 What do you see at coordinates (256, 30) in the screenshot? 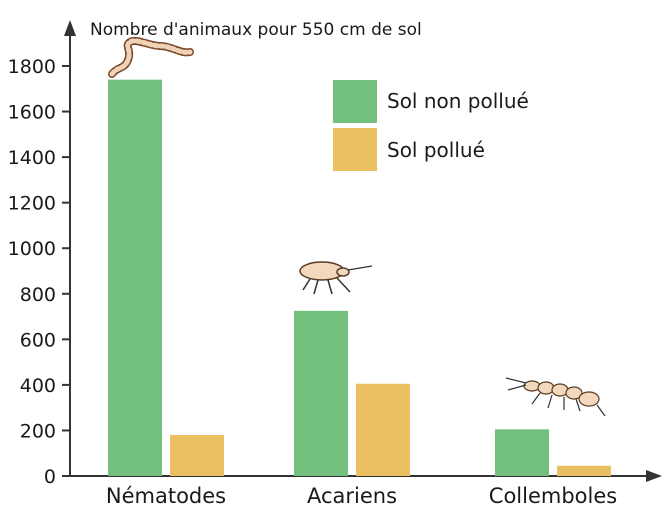
I see `y-axis-title: Nombre d'animaux pour 550 cm de sol` at bounding box center [256, 30].